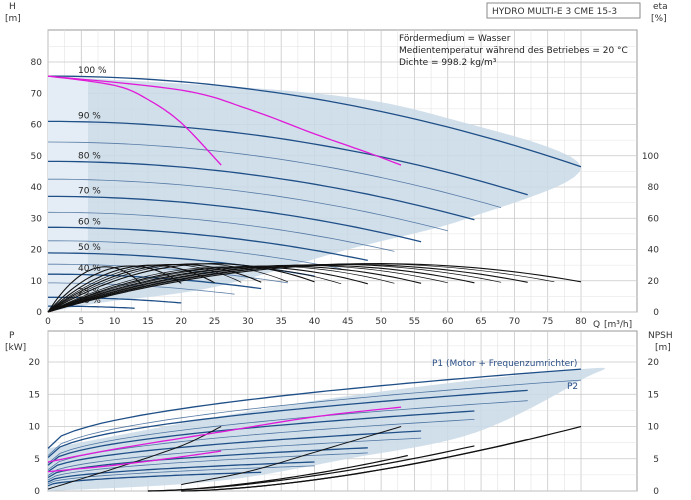  What do you see at coordinates (248, 322) in the screenshot?
I see `x-tick-label: 30` at bounding box center [248, 322].